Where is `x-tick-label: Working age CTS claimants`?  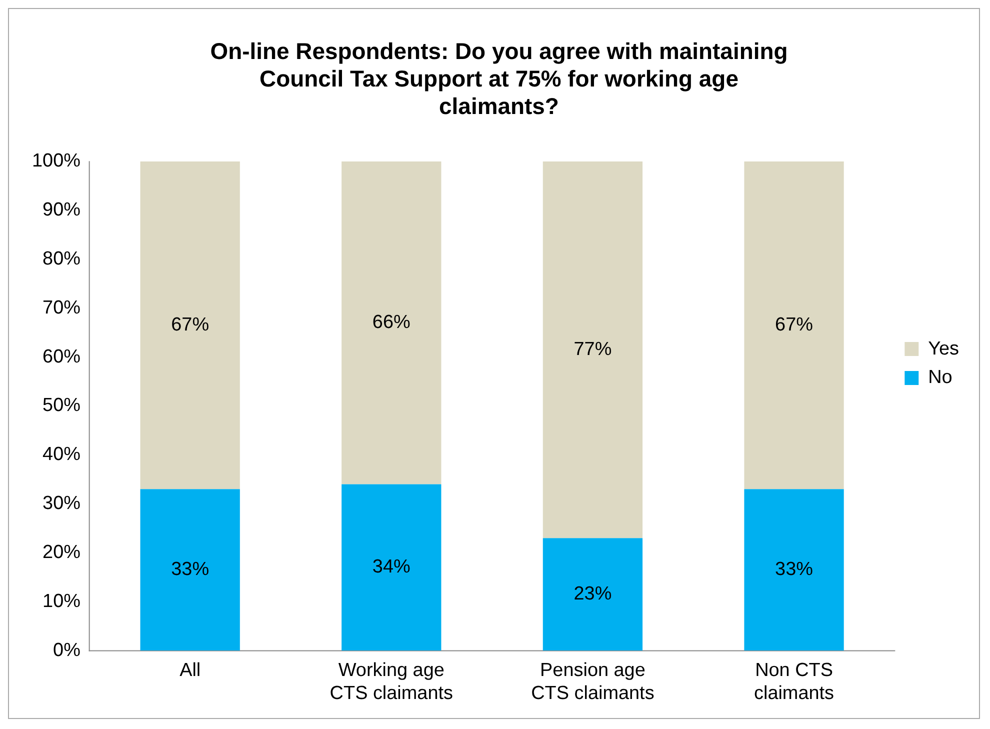 x-tick-label: Working age CTS claimants is located at coordinates (391, 682).